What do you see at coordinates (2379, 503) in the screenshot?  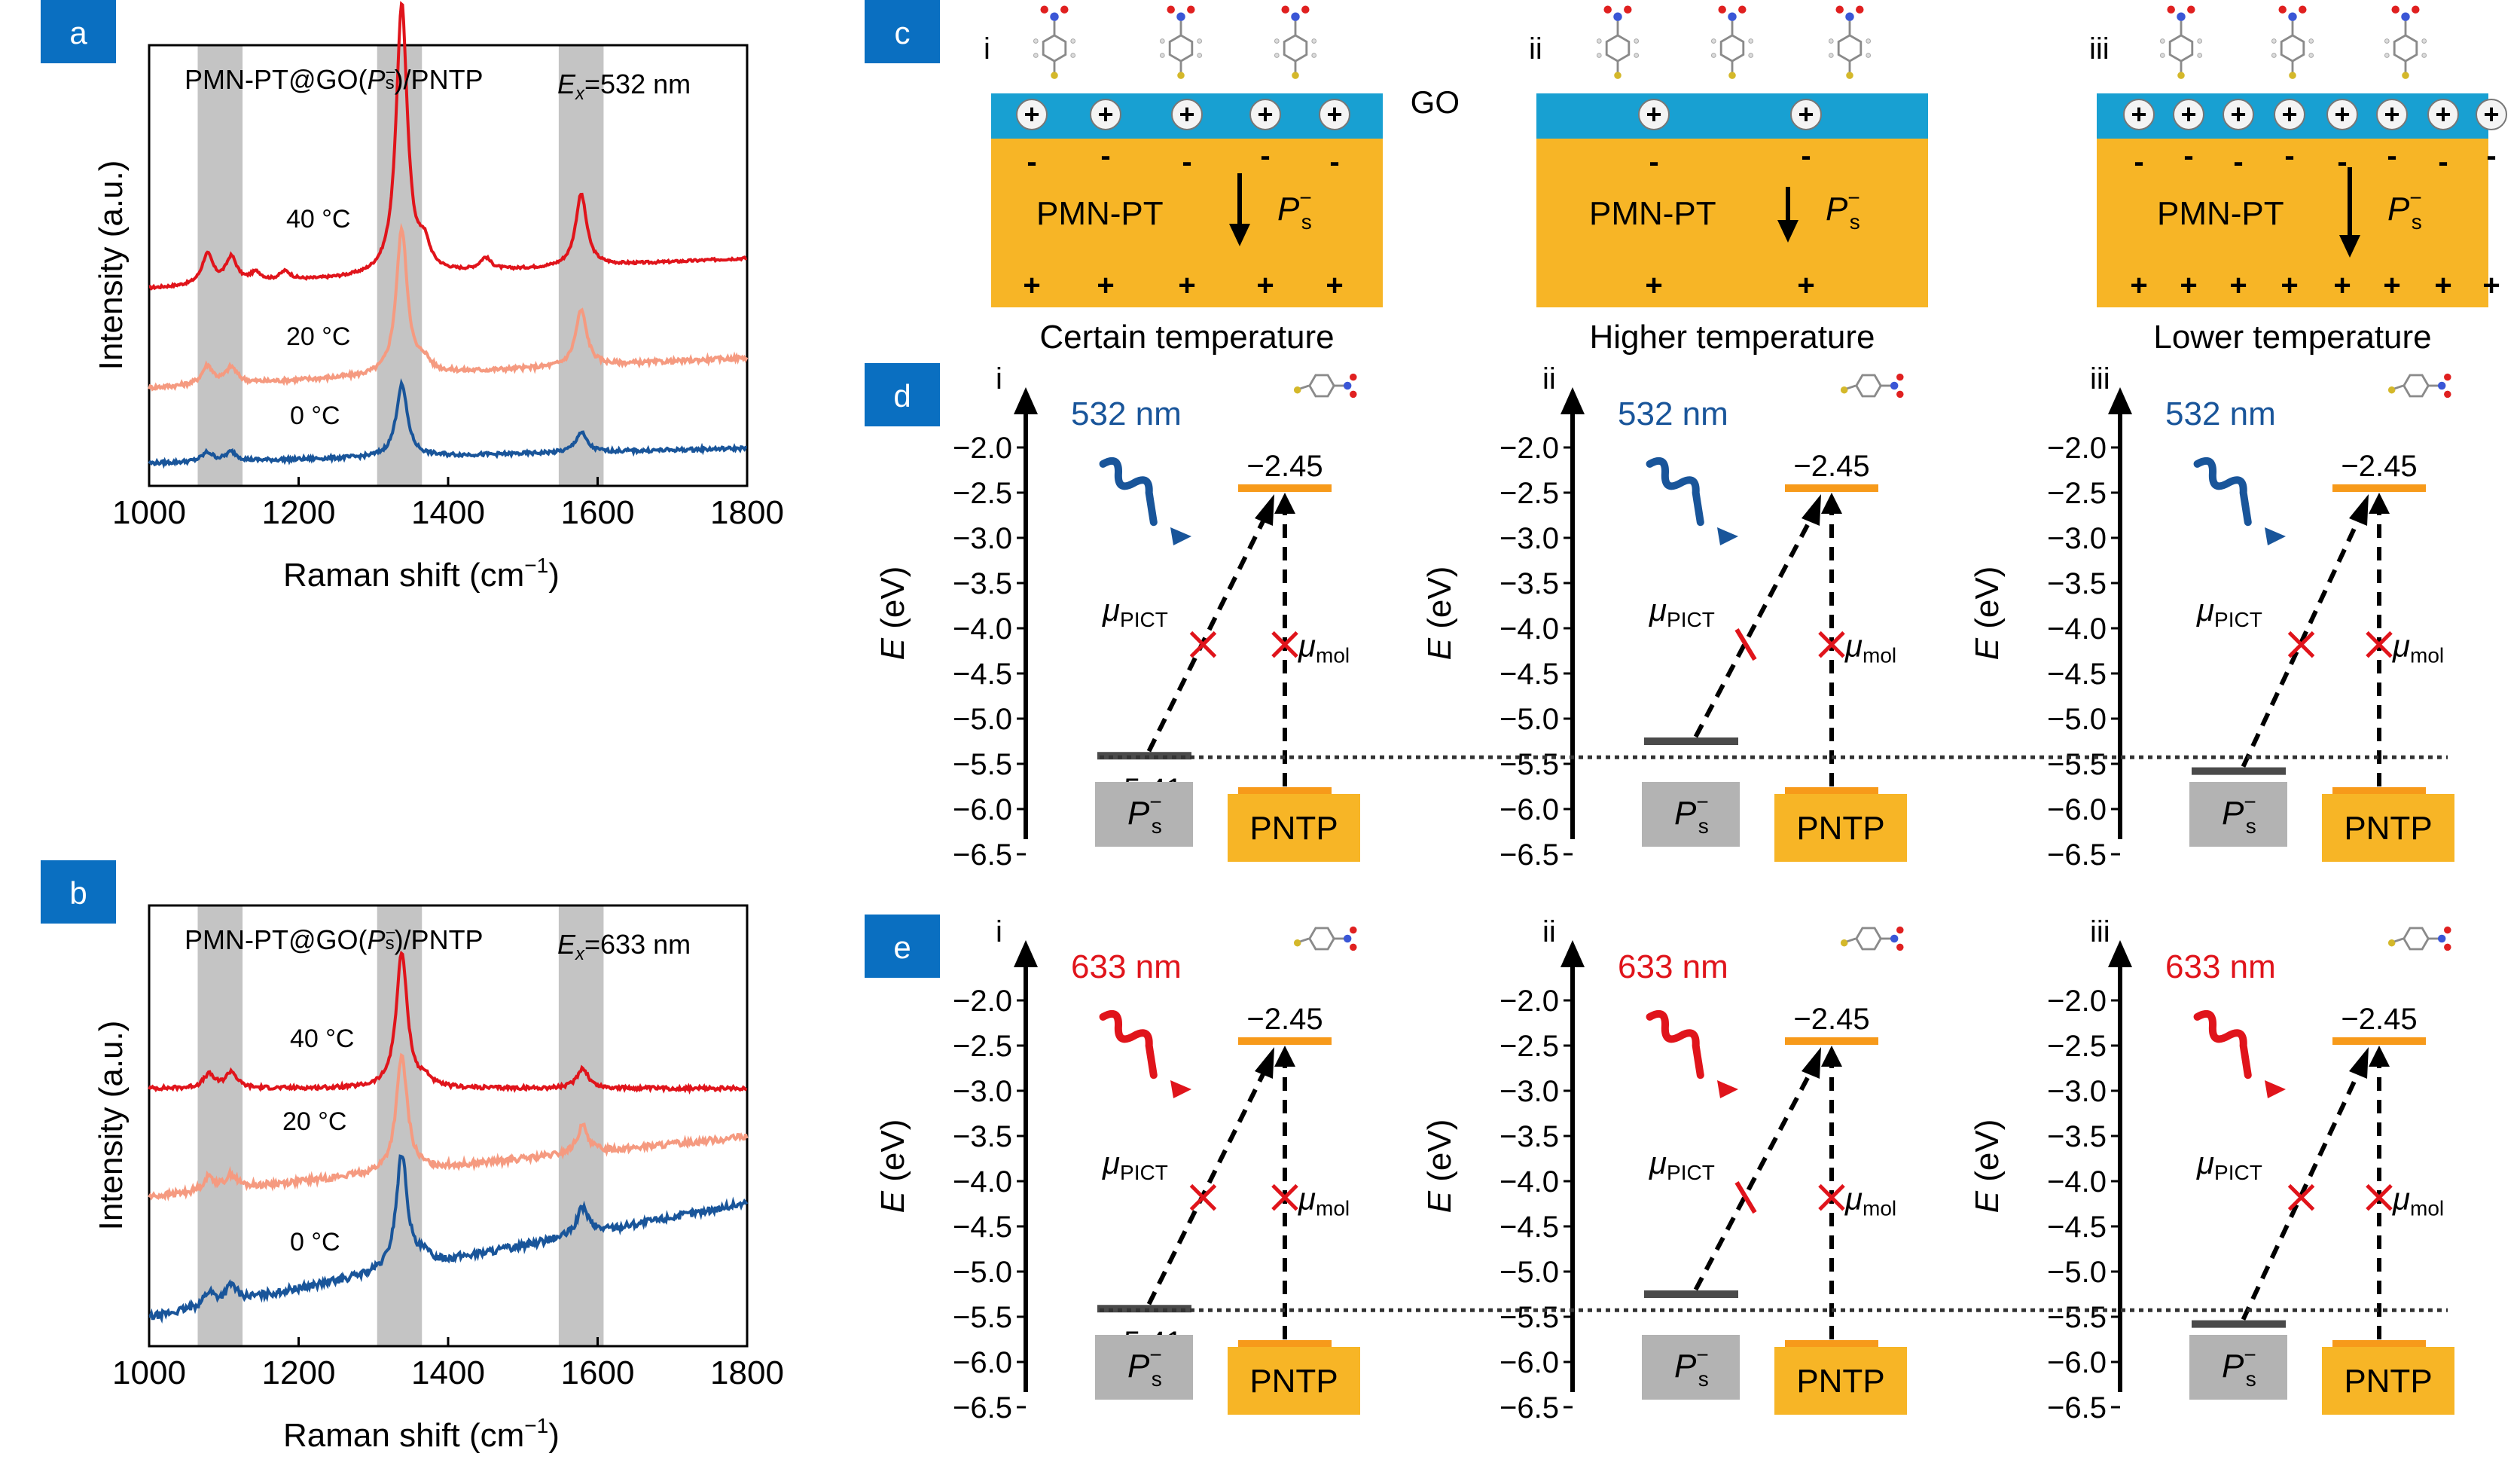 I see `mol-transition-arrowhead` at bounding box center [2379, 503].